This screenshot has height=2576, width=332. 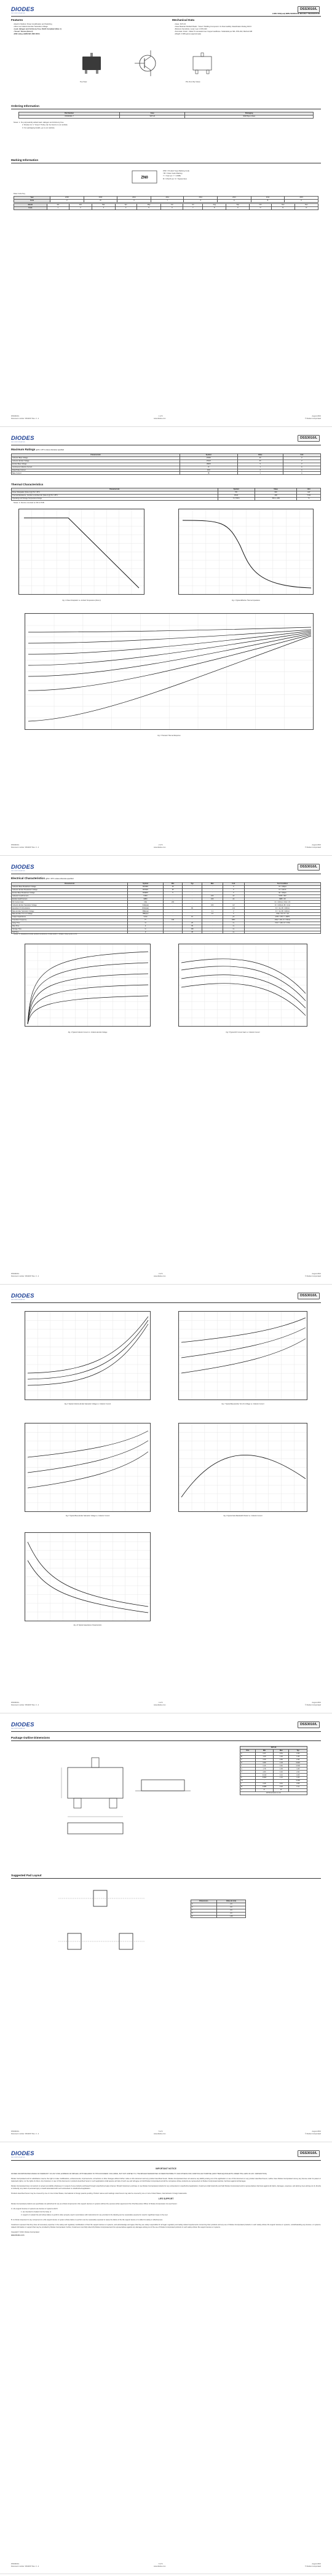 I want to click on pad-title: Suggested Pad Layout, so click(x=27, y=1875).